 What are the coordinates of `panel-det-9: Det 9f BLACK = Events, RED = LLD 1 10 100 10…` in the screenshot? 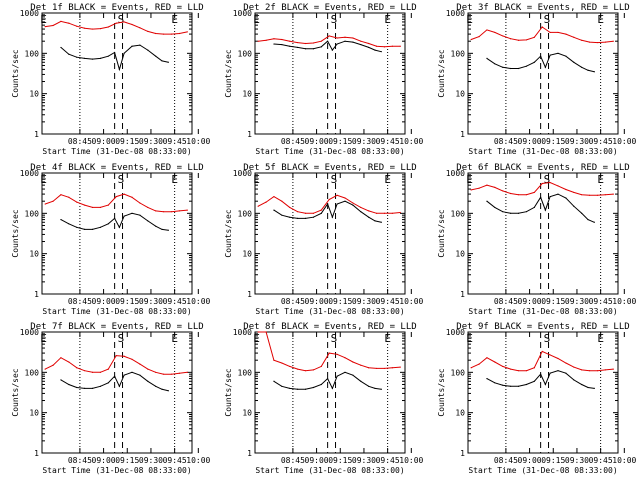 It's located at (537, 398).